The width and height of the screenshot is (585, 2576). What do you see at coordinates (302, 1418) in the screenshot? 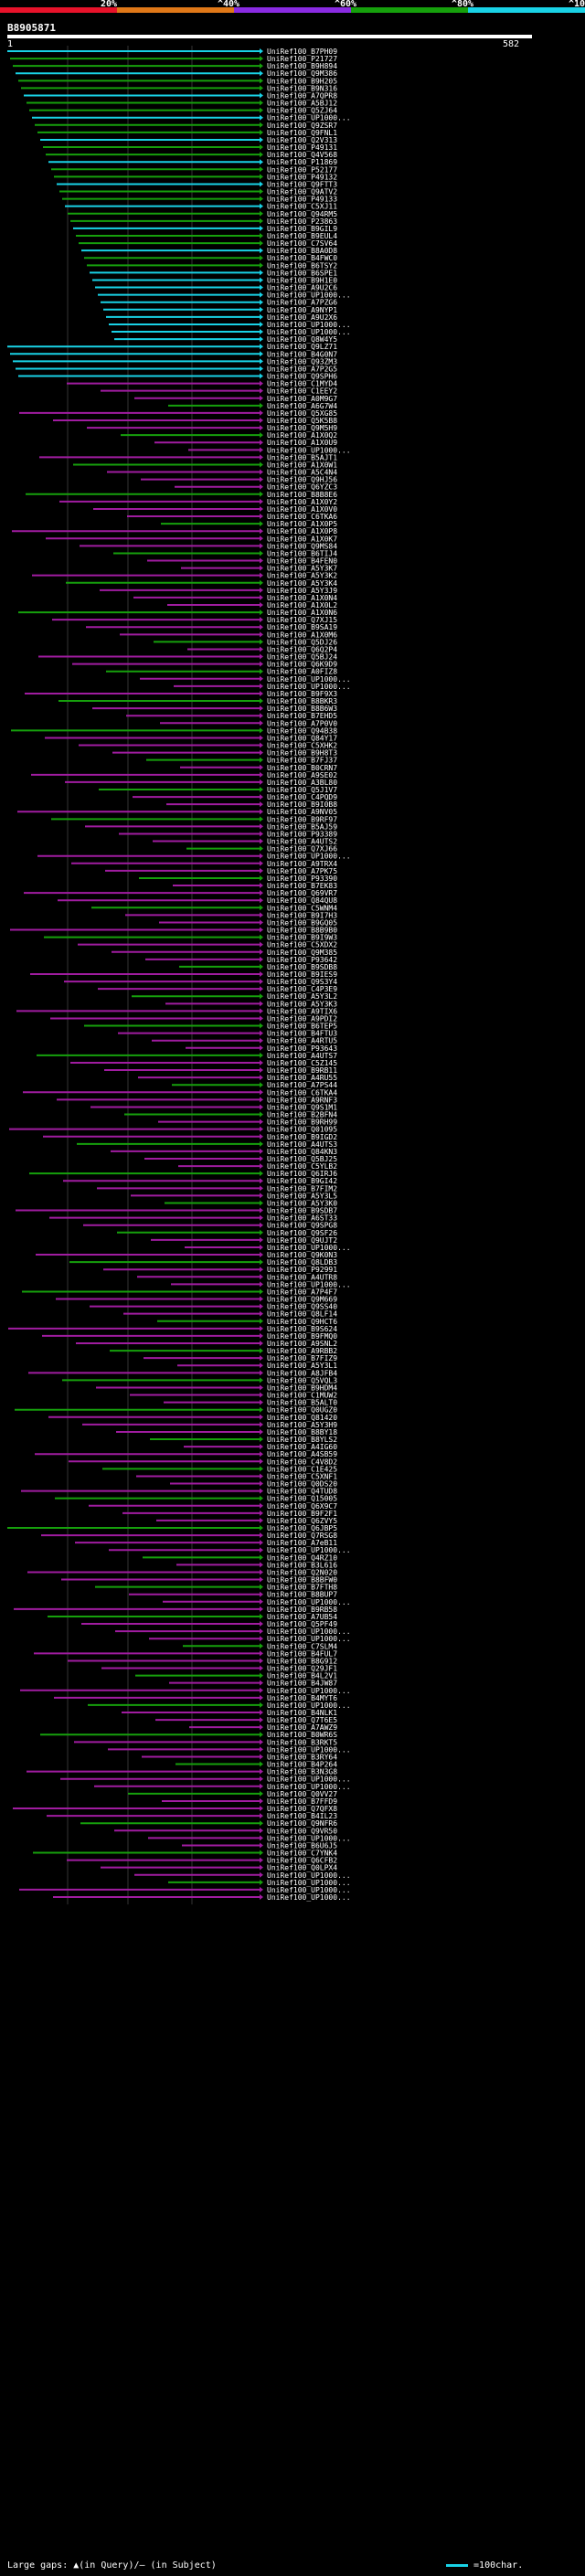
I see `hit-label: UniRef100_Q81420` at bounding box center [302, 1418].